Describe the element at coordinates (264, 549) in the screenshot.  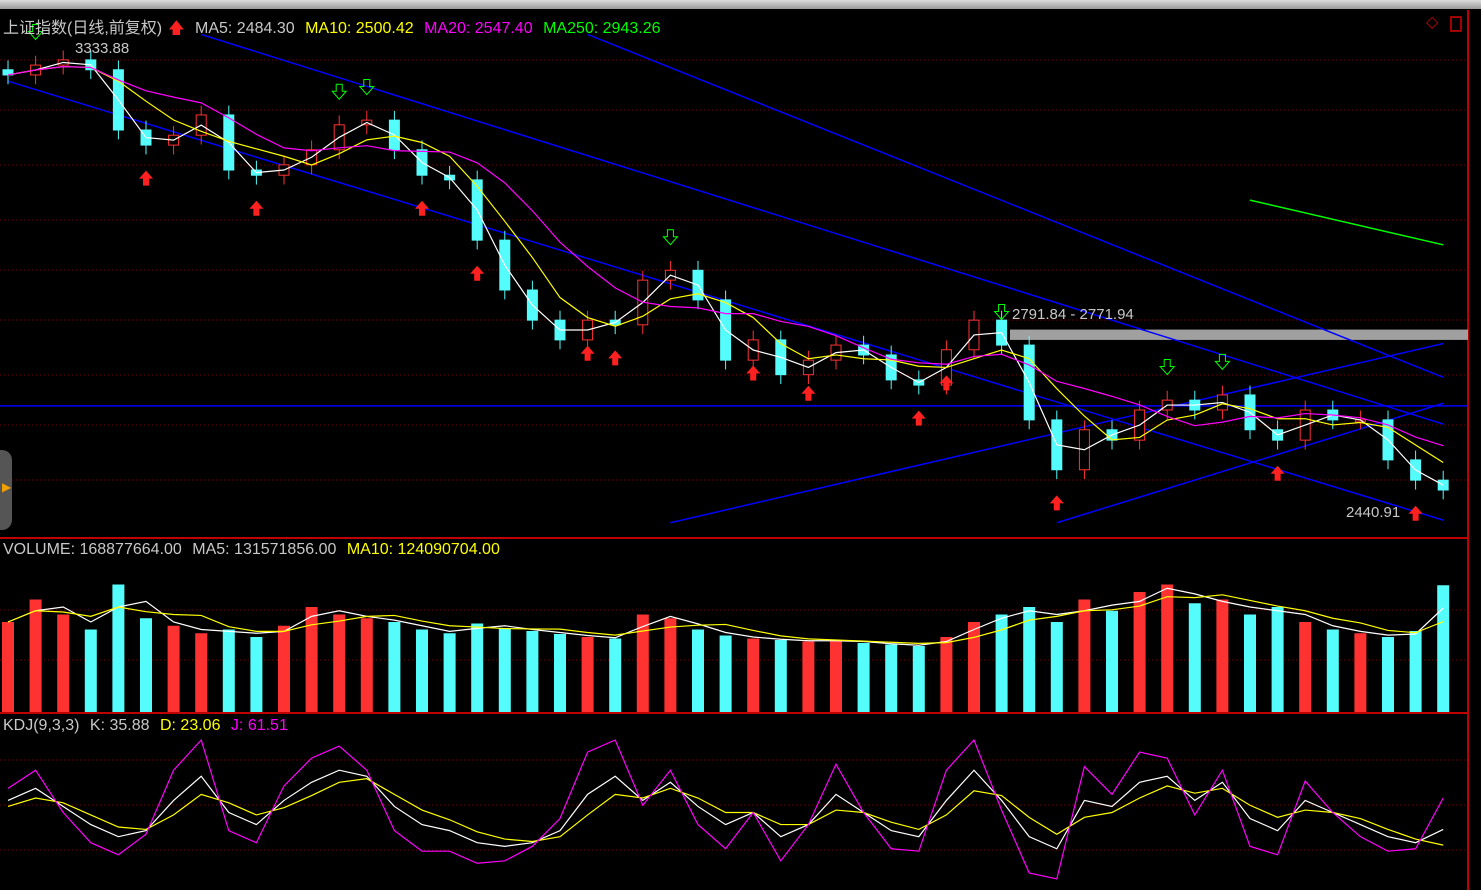
I see `volume-ma5: MA5: 131571856.00` at that location.